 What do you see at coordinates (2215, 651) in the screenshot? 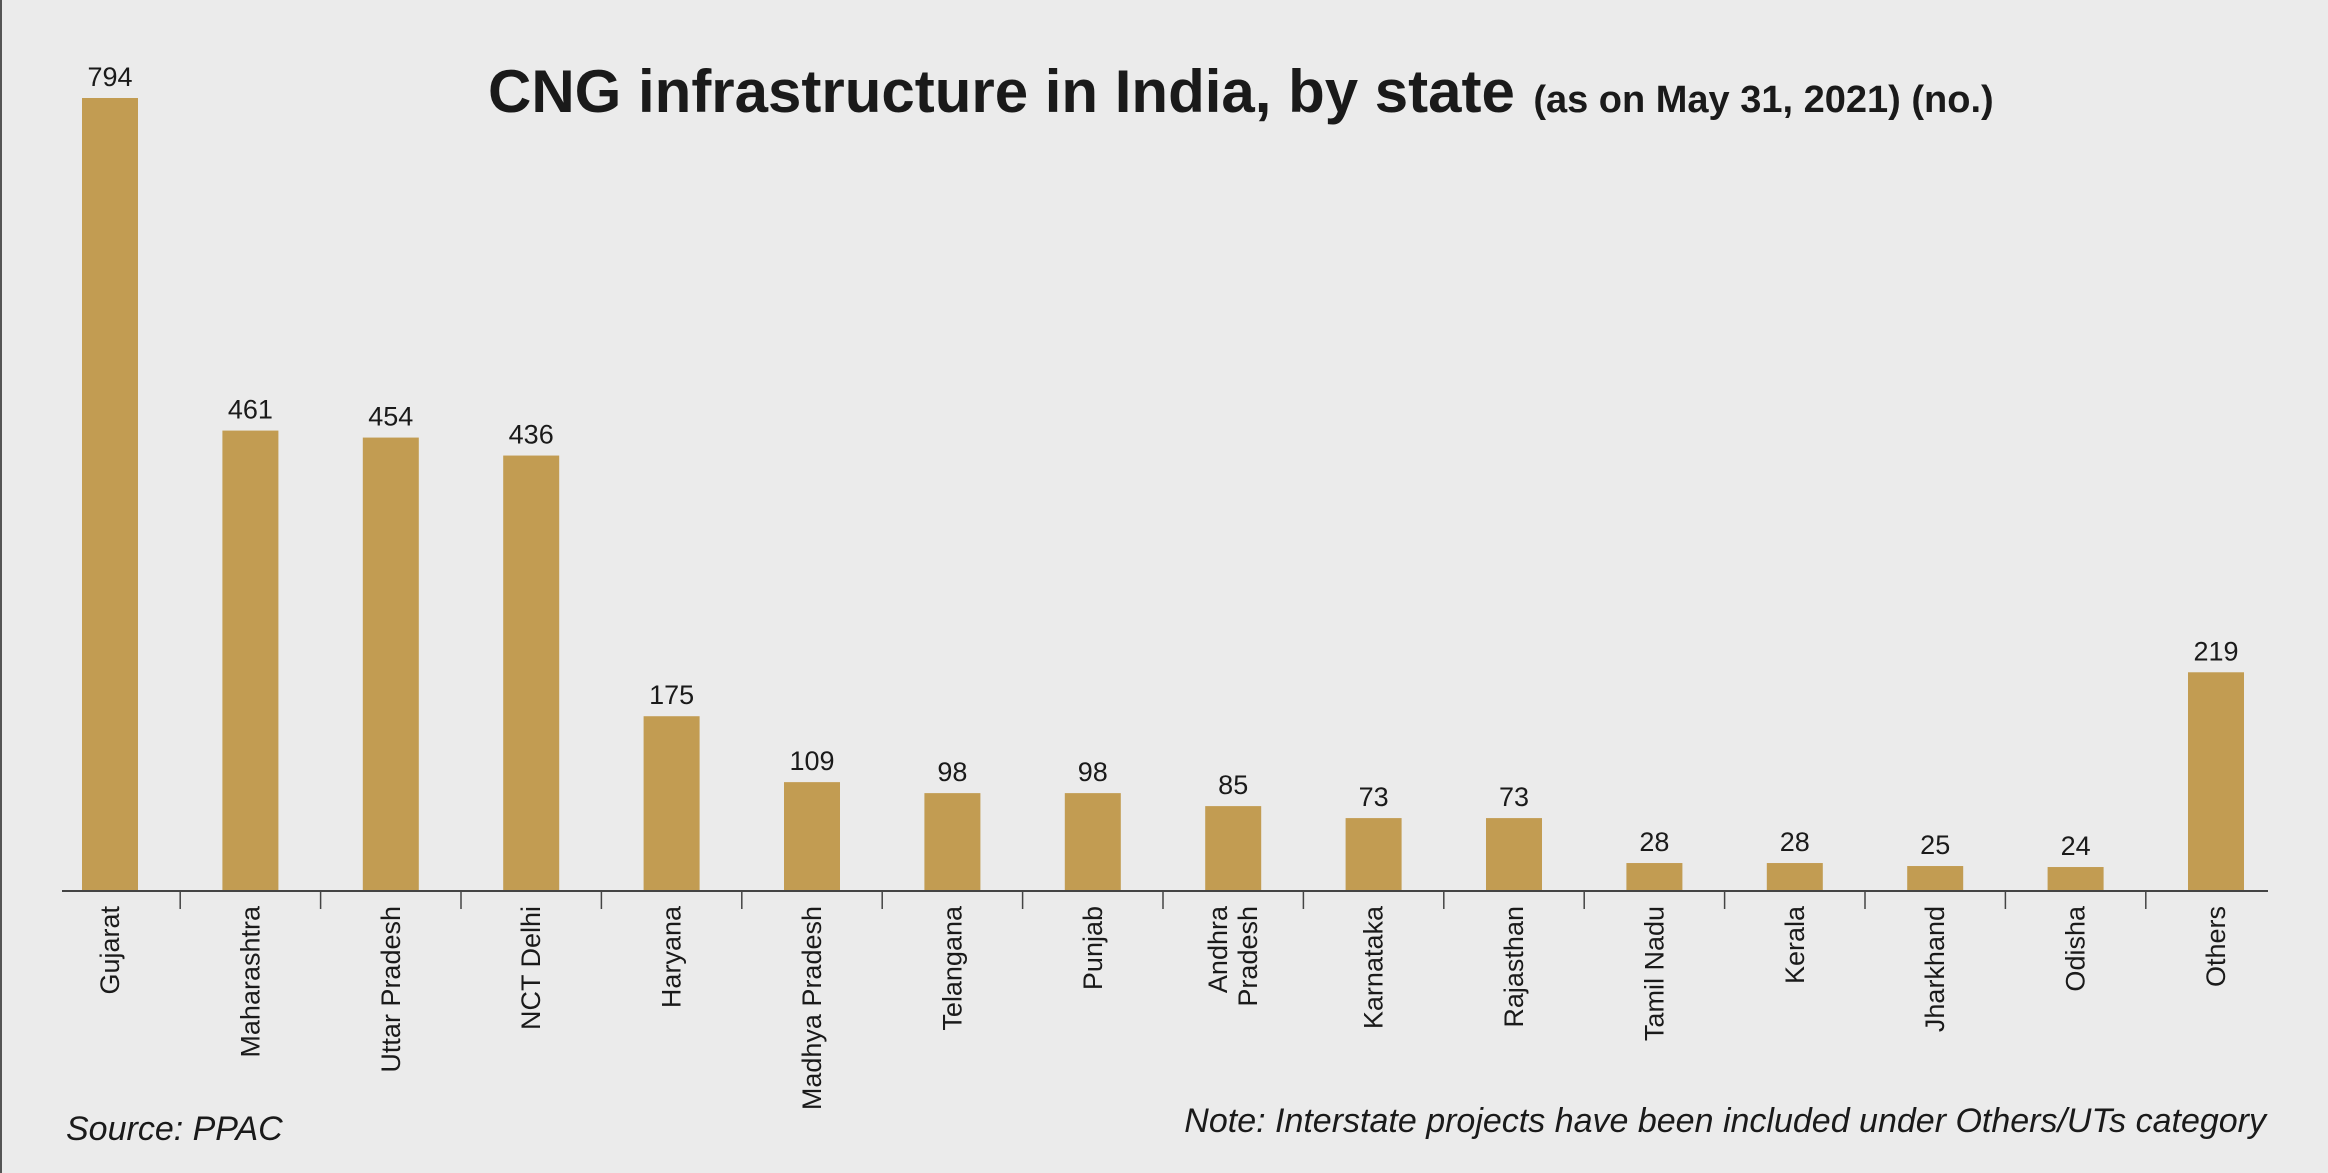
I see `data-label: 219` at bounding box center [2215, 651].